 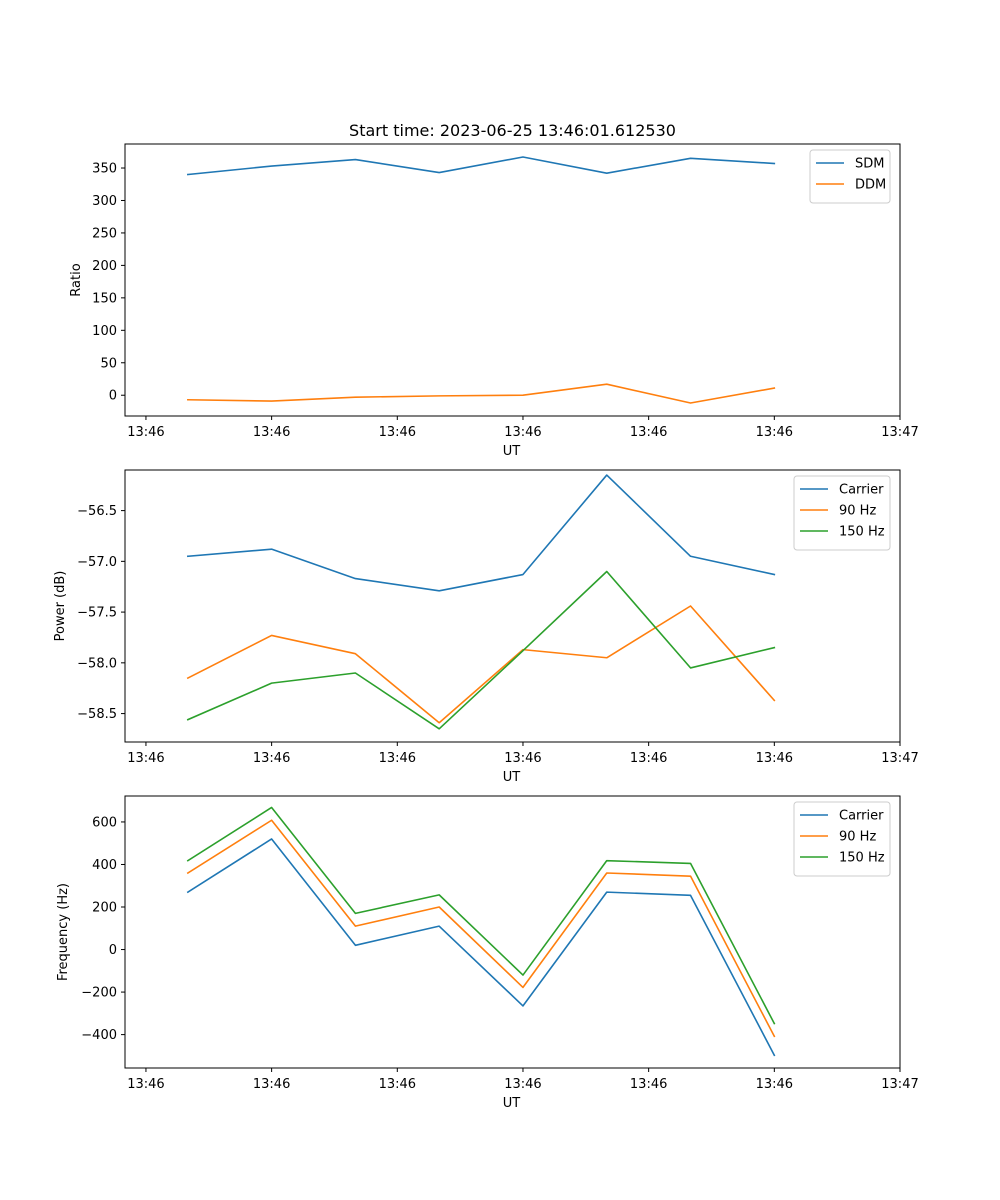 I want to click on y-tick-label: −57.5, so click(x=97, y=613).